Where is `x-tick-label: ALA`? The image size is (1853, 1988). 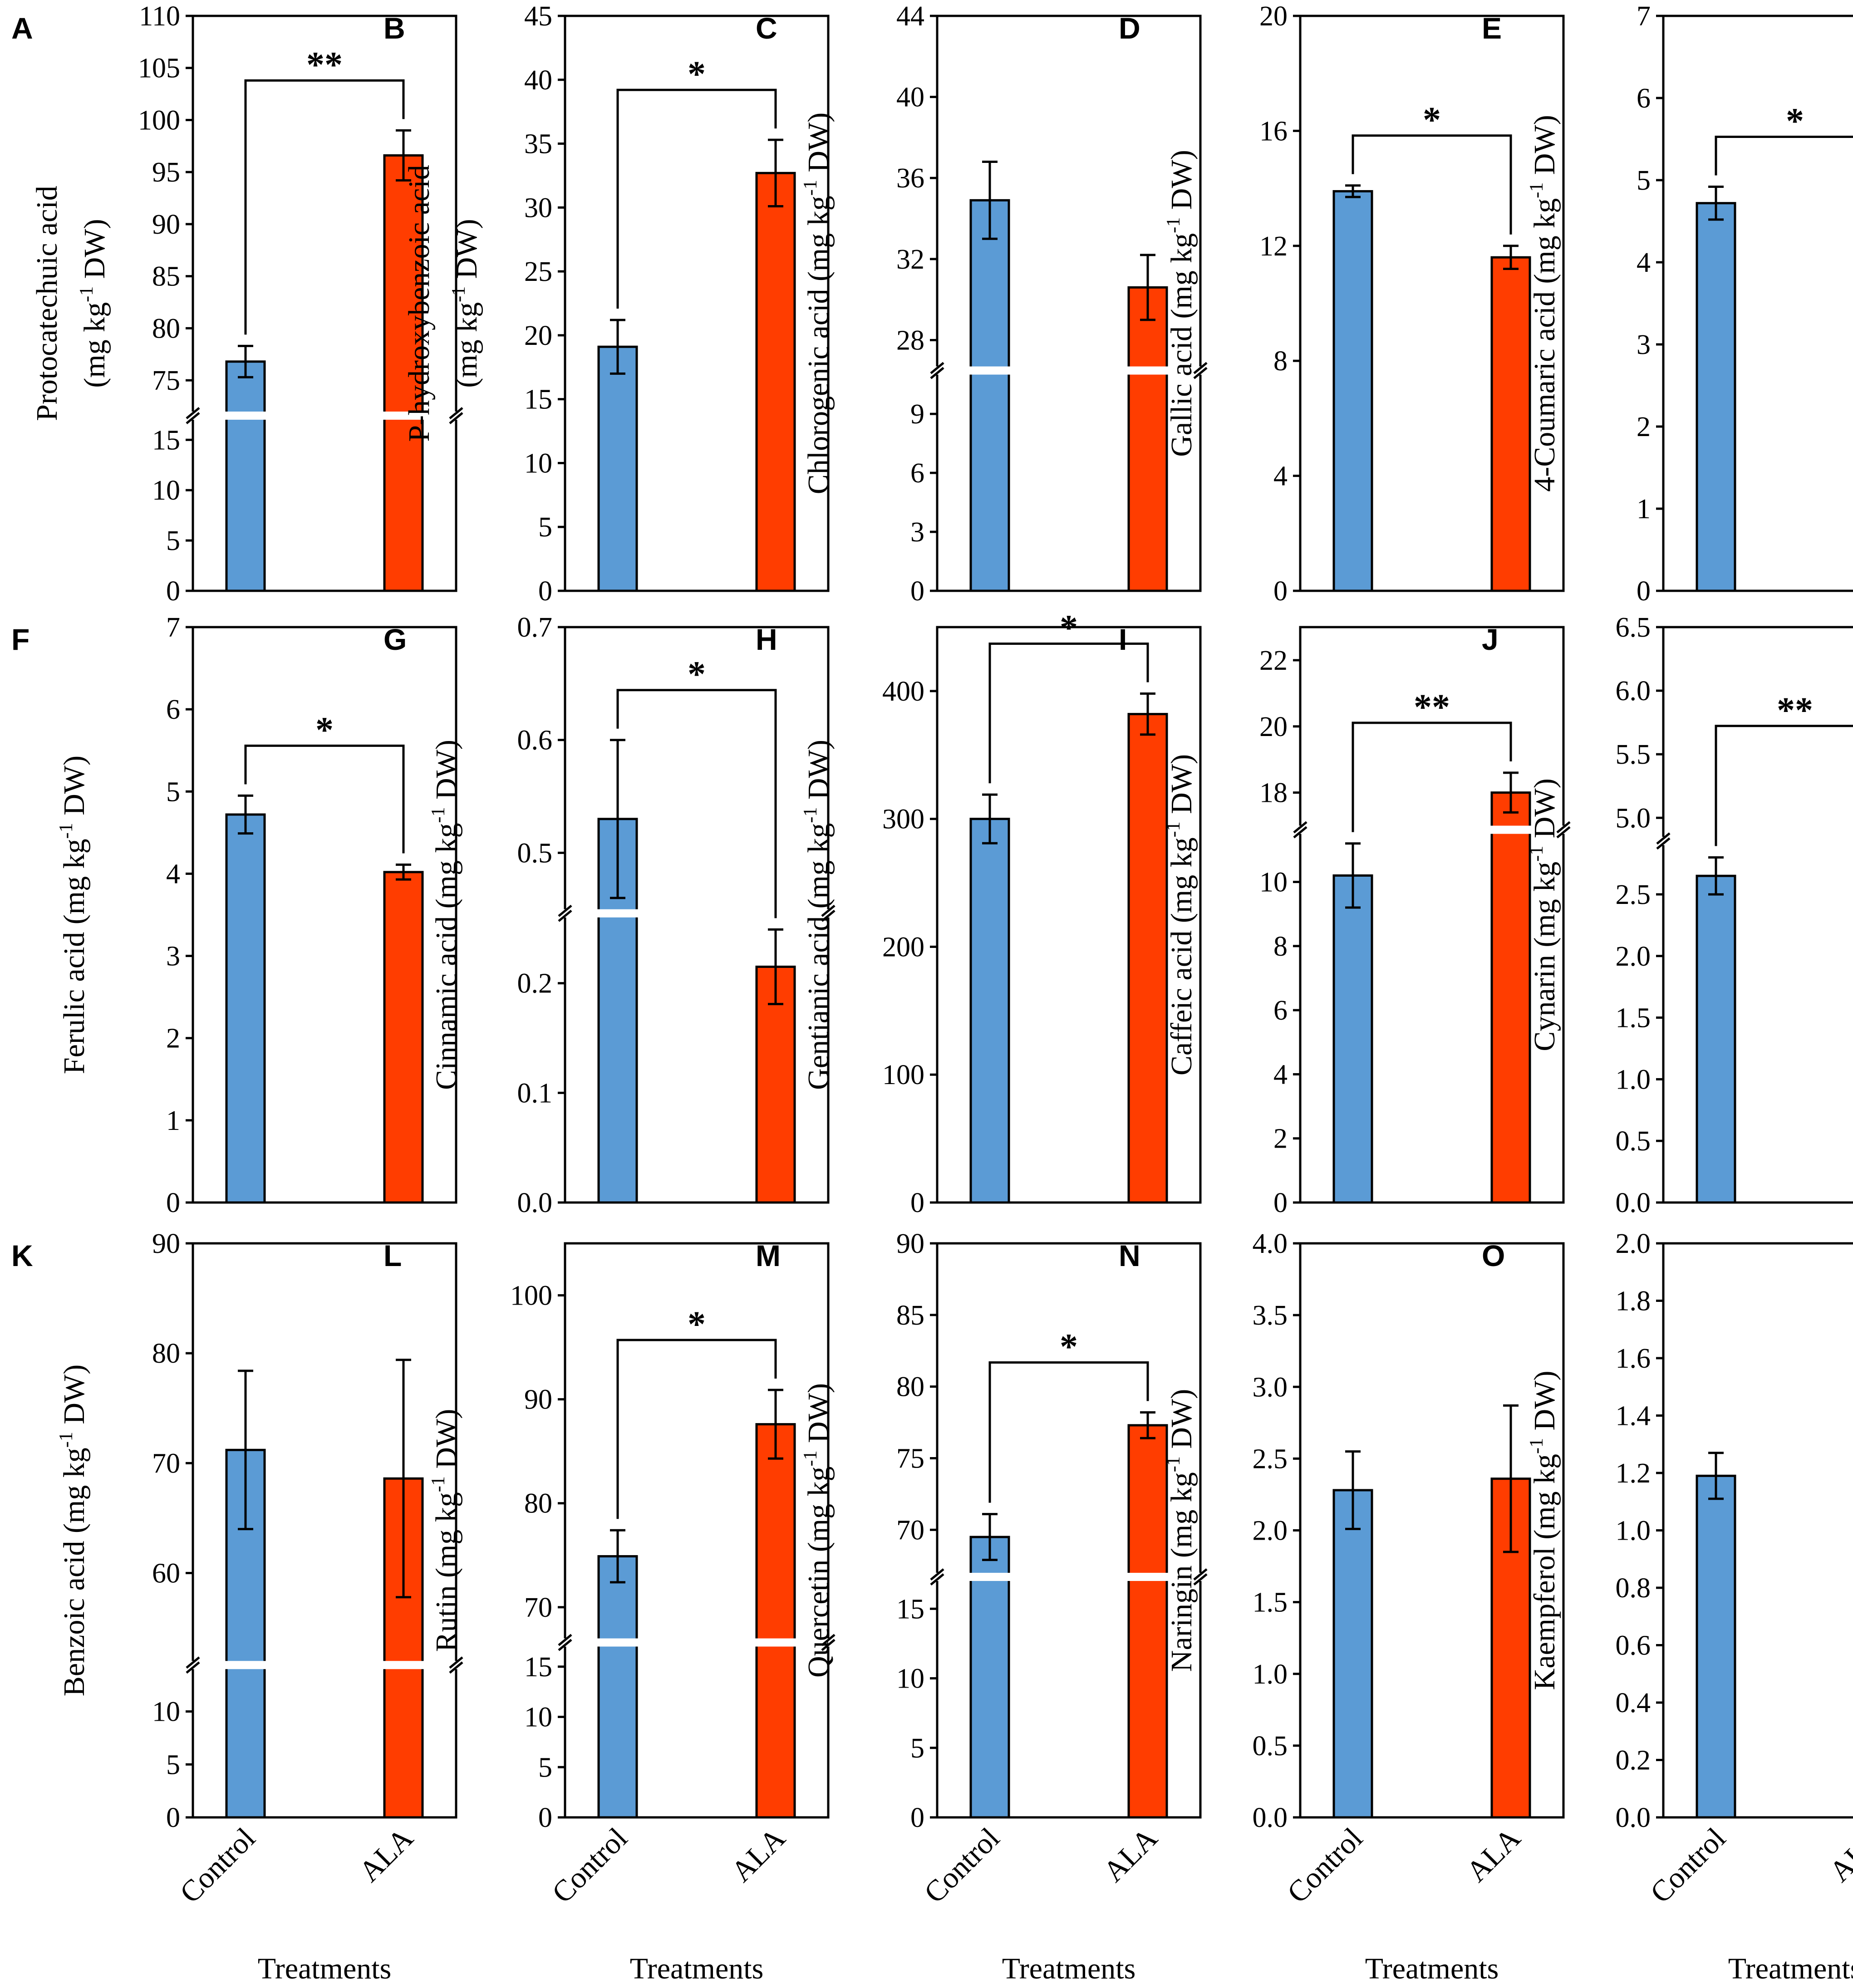 x-tick-label: ALA is located at coordinates (758, 1855).